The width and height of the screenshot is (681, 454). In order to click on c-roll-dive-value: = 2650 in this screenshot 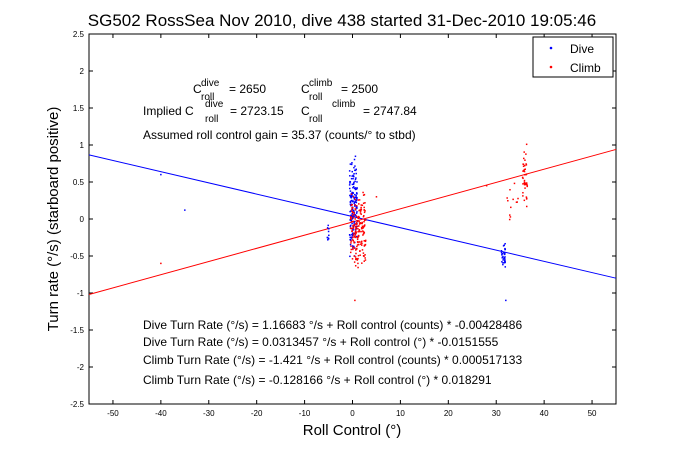, I will do `click(247, 89)`.